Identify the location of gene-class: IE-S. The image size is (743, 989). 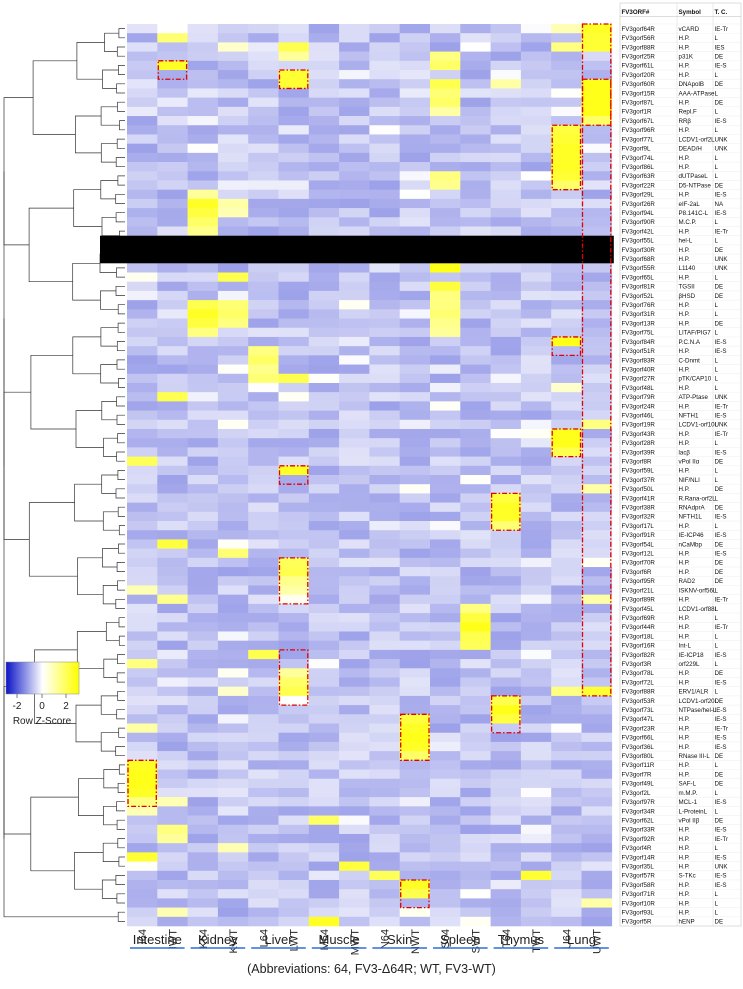
(721, 857).